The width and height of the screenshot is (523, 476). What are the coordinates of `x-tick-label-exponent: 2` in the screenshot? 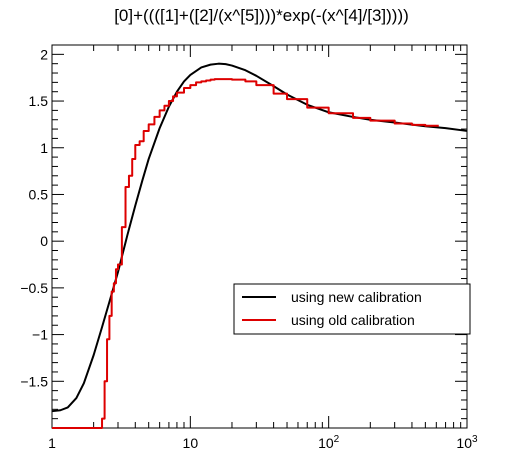 It's located at (337, 439).